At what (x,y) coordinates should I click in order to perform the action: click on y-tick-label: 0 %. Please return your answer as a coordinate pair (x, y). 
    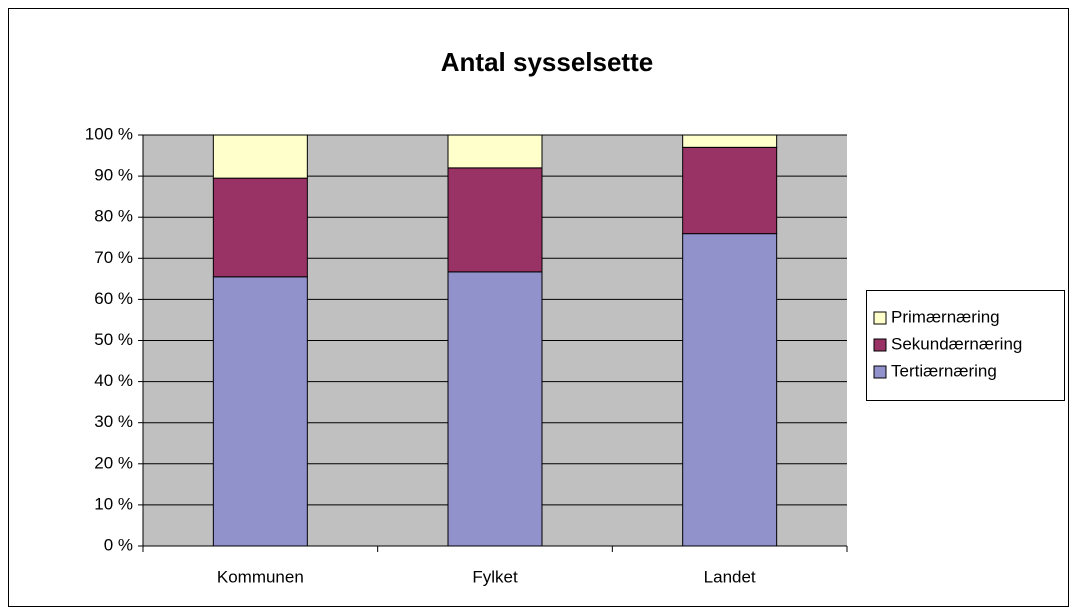
    Looking at the image, I should click on (118, 544).